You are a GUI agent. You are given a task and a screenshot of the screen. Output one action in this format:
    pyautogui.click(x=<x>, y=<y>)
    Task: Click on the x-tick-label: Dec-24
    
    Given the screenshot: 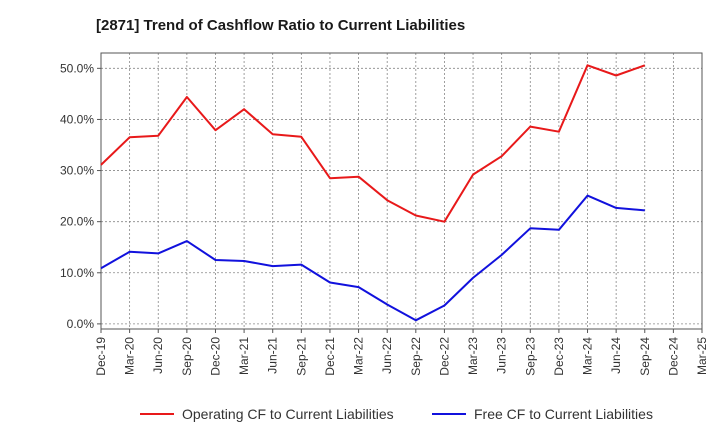 What is the action you would take?
    pyautogui.click(x=673, y=356)
    